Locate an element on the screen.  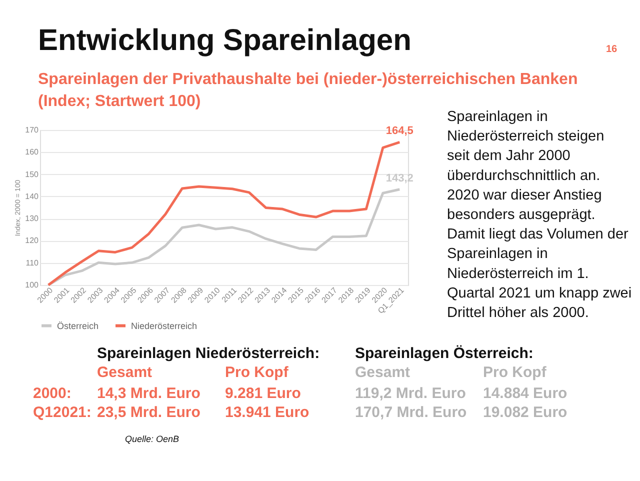
text: 14.884 Euro is located at coordinates (525, 393).